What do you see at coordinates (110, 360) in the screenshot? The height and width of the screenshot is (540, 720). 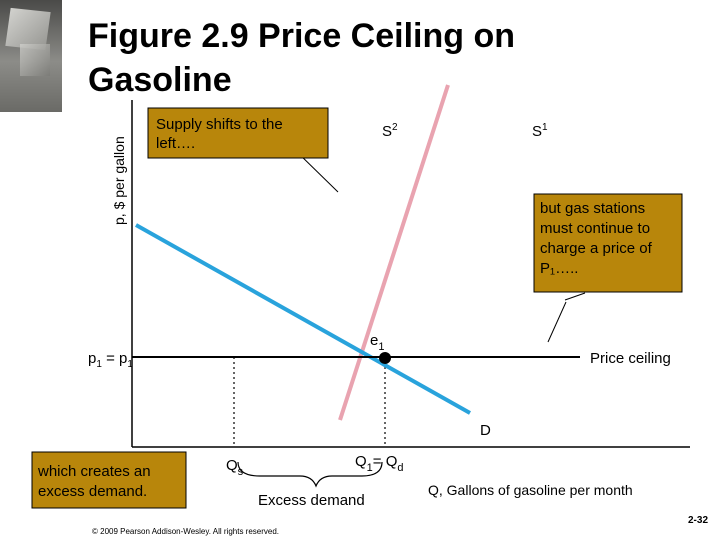 I see `price-label: p1 = p1` at bounding box center [110, 360].